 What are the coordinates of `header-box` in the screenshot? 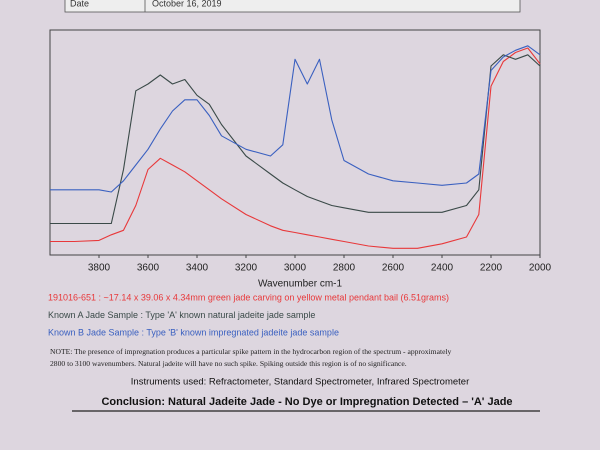 It's located at (292, 6).